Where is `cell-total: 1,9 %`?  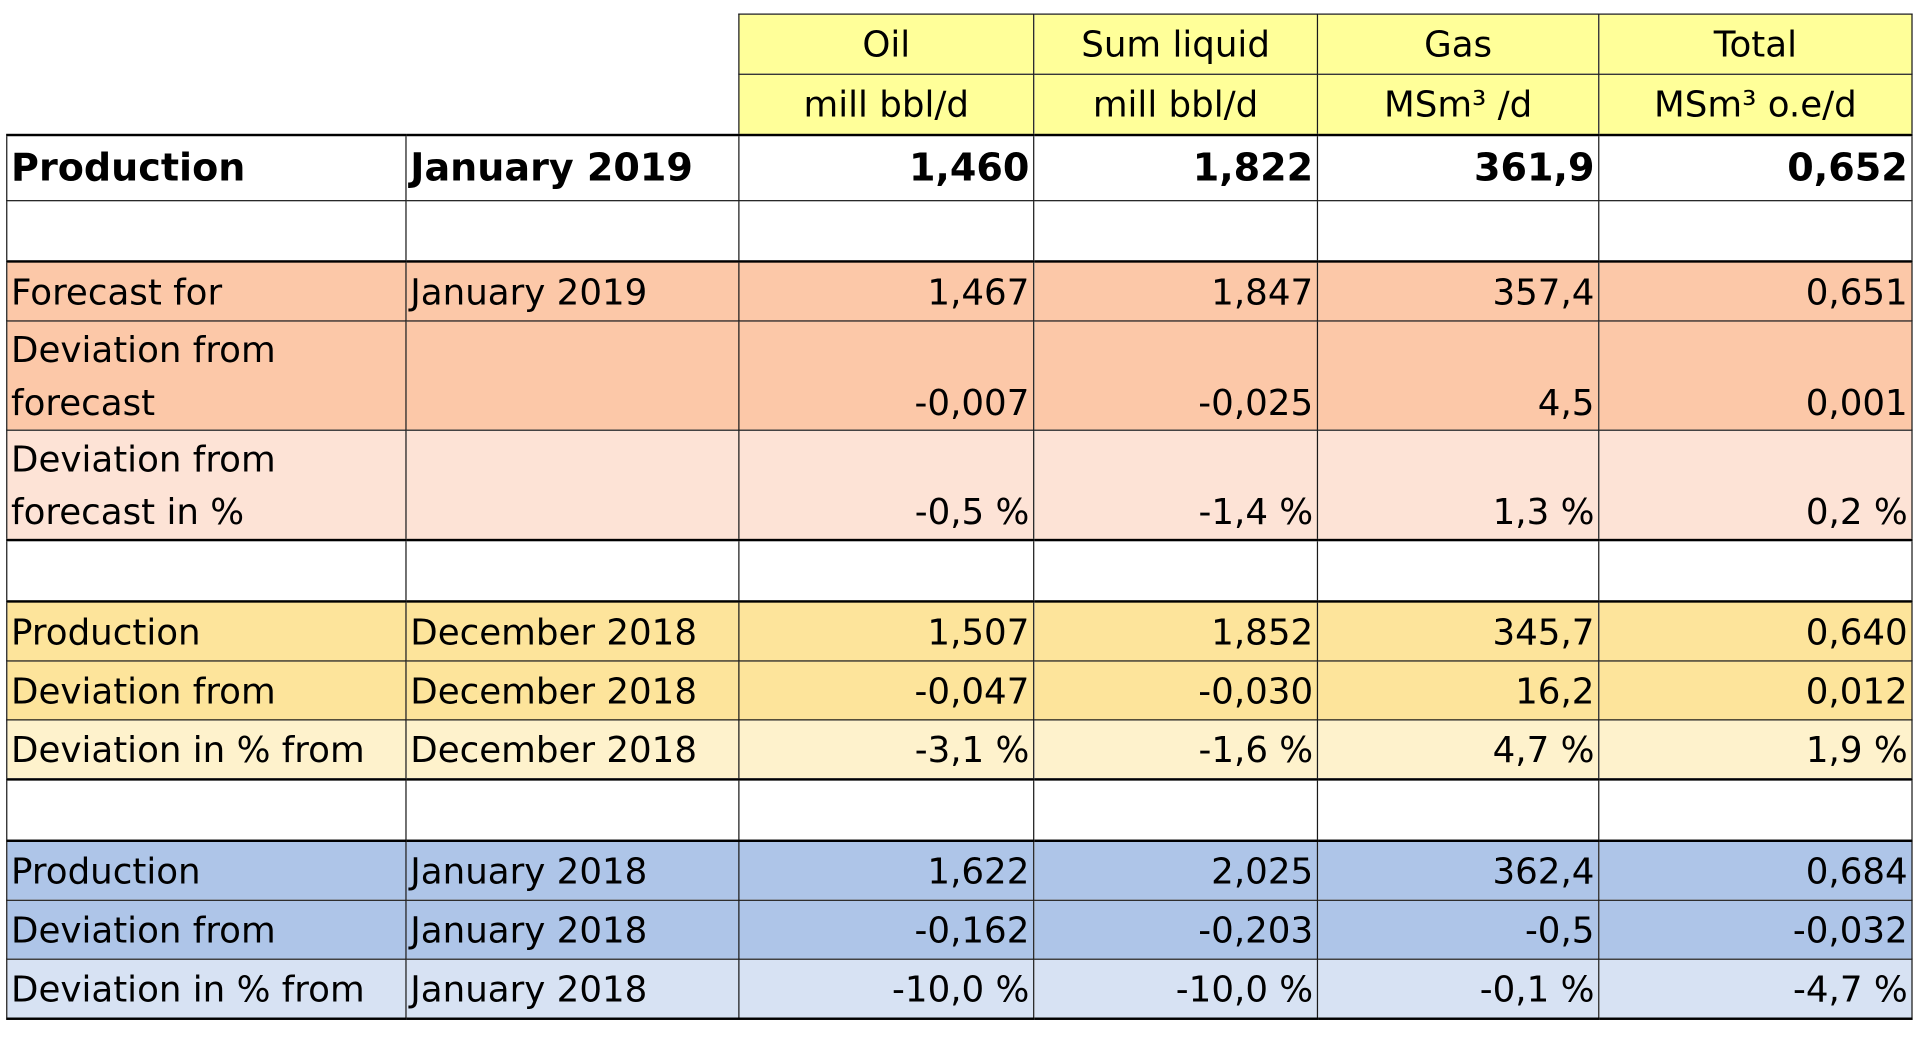 cell-total: 1,9 % is located at coordinates (1755, 750).